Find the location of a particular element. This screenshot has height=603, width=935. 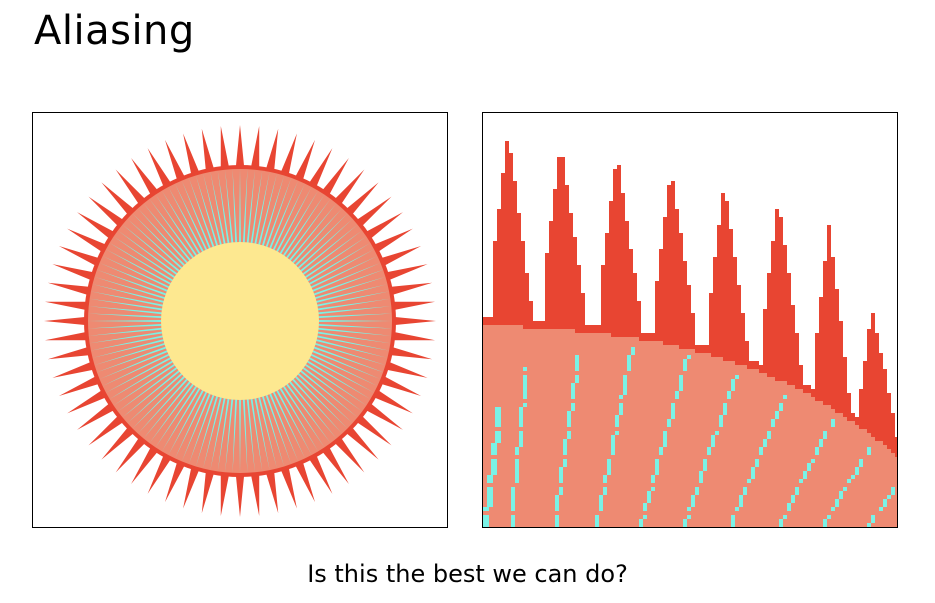

slide-caption: Is this the best we can do? is located at coordinates (467, 574).